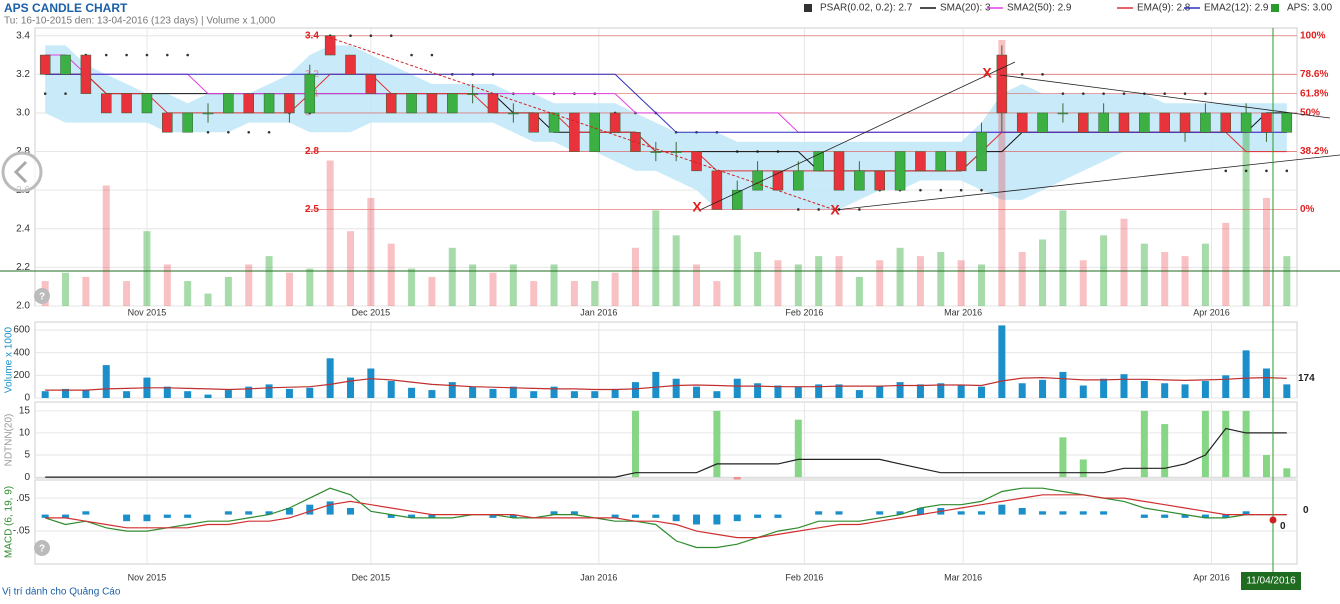  Describe the element at coordinates (312, 35) in the screenshot. I see `fib-price-label: 3.4` at that location.